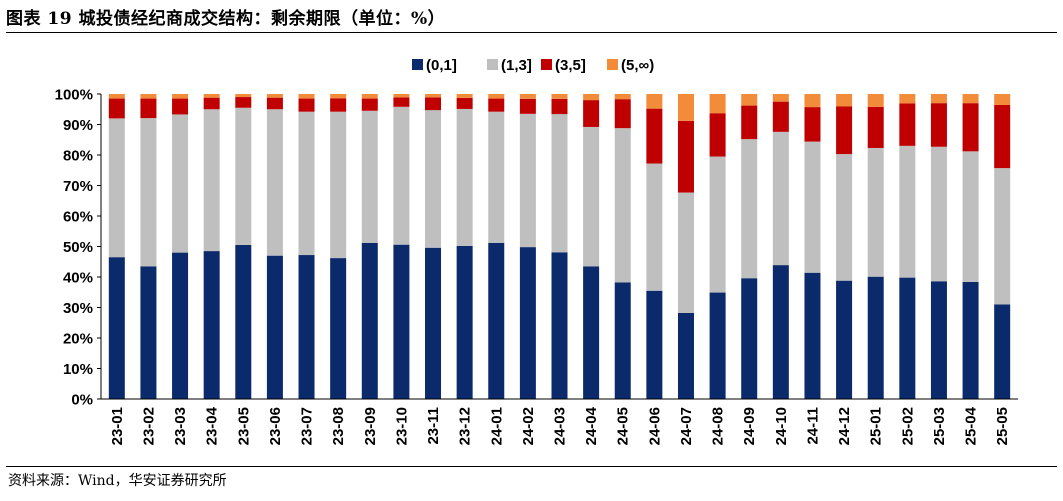 Image resolution: width=1063 pixels, height=501 pixels. Describe the element at coordinates (1002, 426) in the screenshot. I see `x-tick-label: 25-05` at that location.